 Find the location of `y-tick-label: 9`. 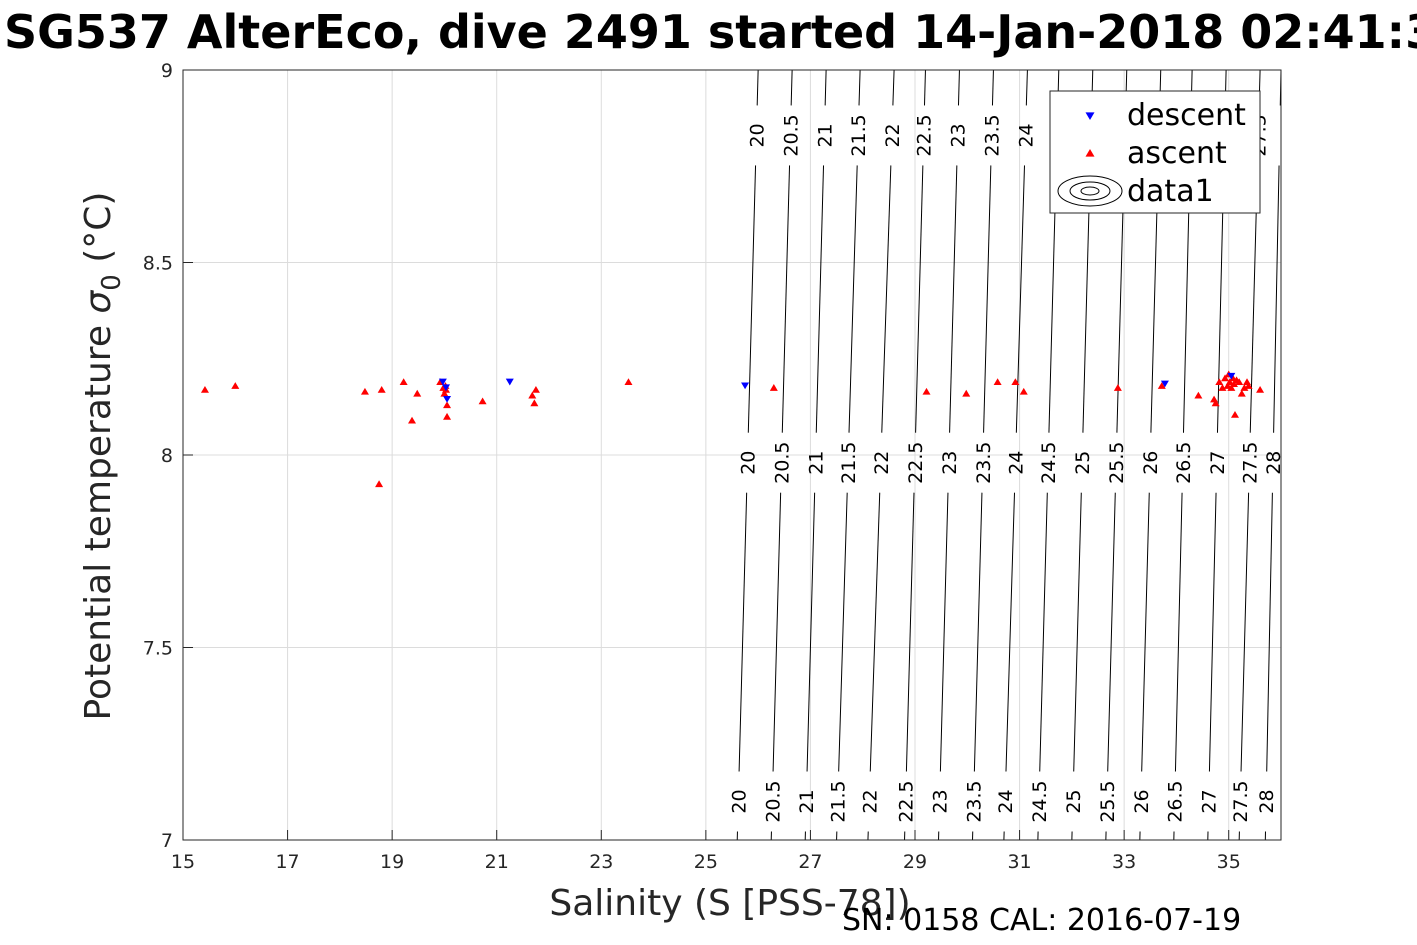

y-tick-label: 9 is located at coordinates (167, 71).